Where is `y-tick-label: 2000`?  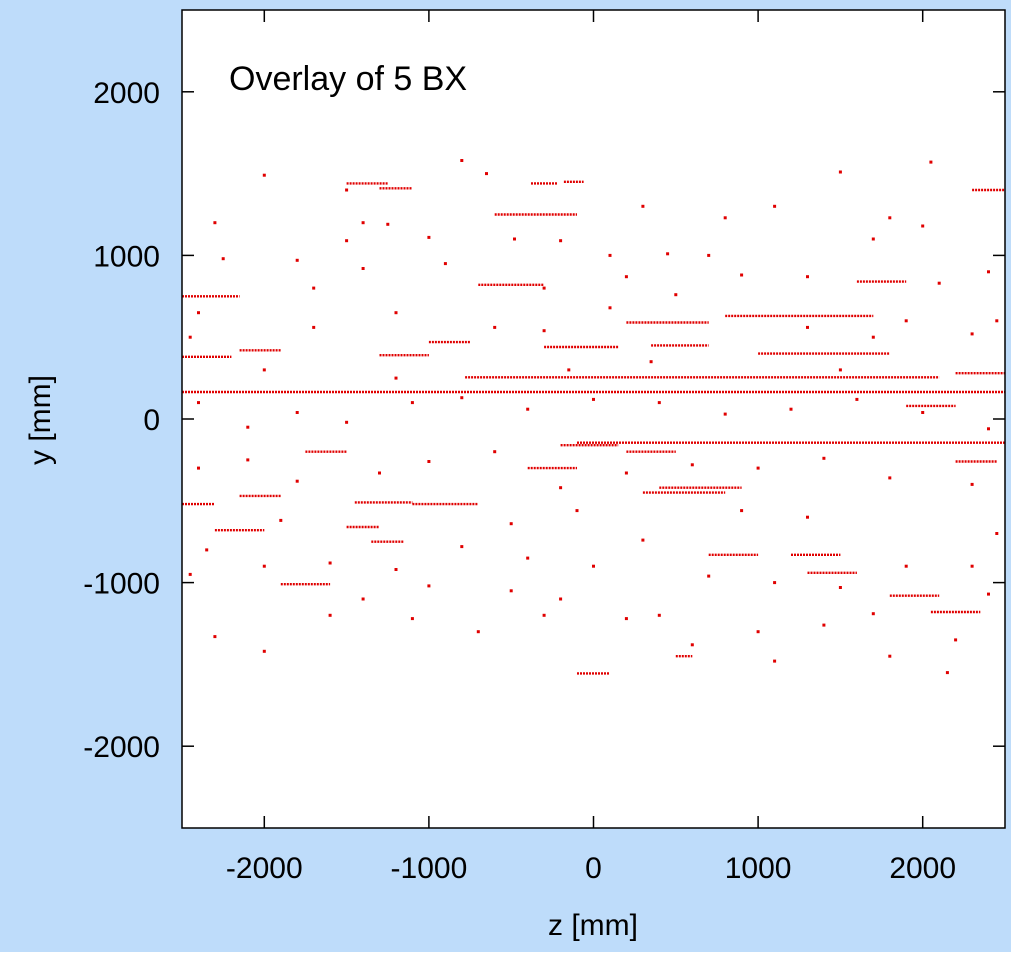 y-tick-label: 2000 is located at coordinates (126, 93).